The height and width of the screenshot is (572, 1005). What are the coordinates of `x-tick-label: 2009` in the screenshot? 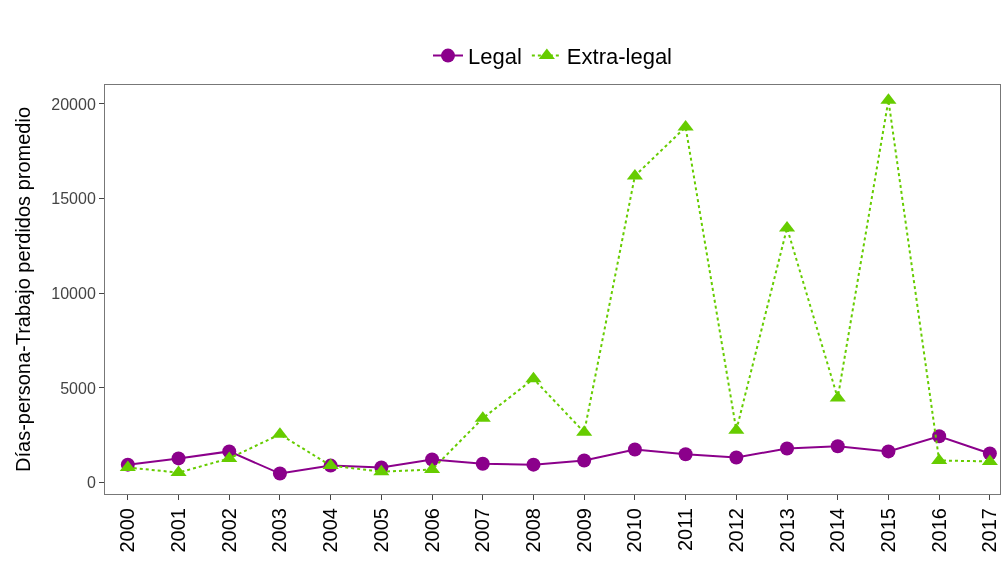 It's located at (583, 530).